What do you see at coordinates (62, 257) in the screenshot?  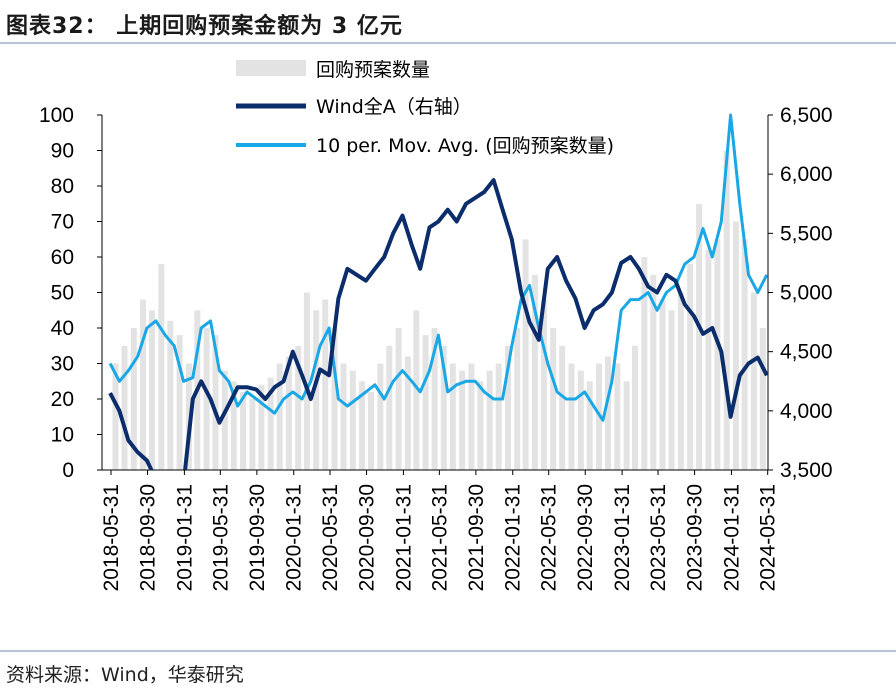 I see `y-left-tick-label: 60` at bounding box center [62, 257].